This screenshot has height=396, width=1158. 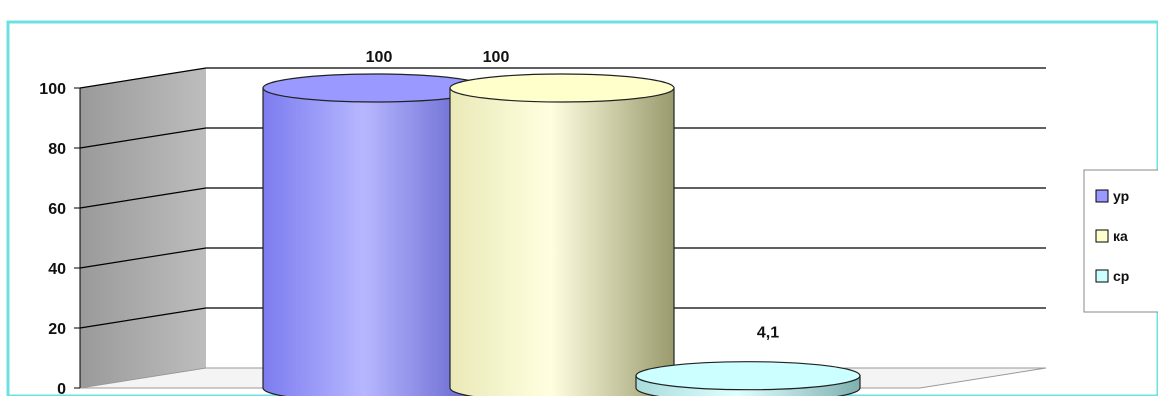 I want to click on legend: ур ка ср, so click(x=1120, y=241).